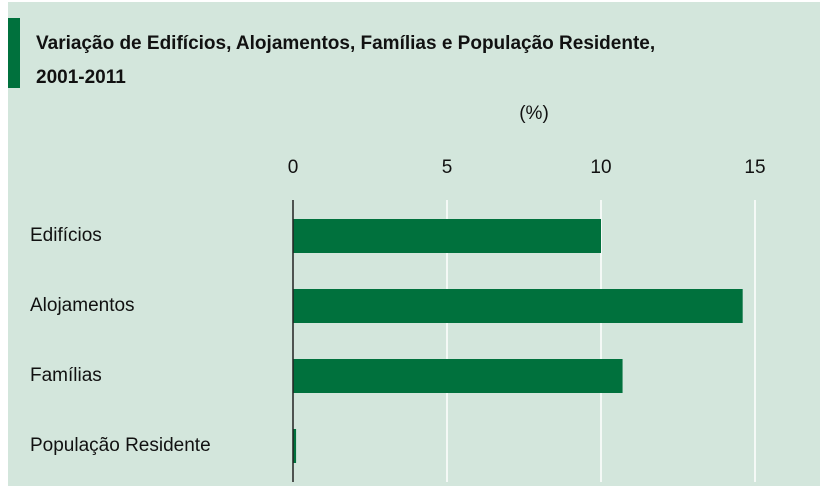  What do you see at coordinates (293, 167) in the screenshot?
I see `x-tick-label: 0` at bounding box center [293, 167].